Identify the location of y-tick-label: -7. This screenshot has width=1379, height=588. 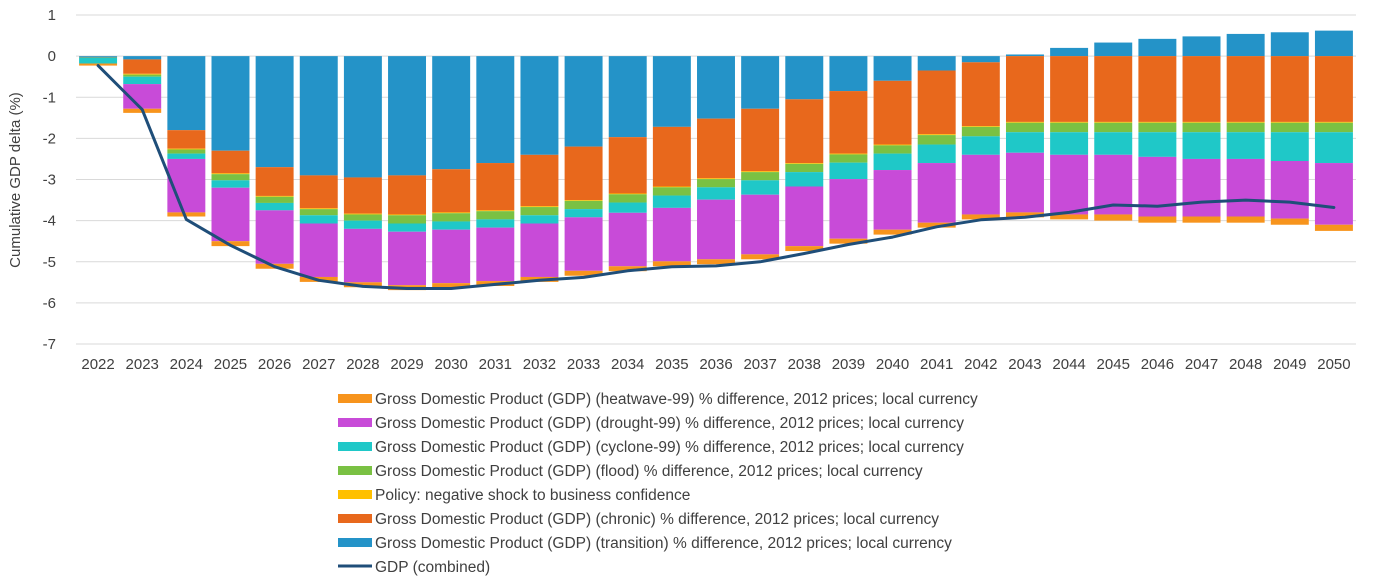
(49, 344).